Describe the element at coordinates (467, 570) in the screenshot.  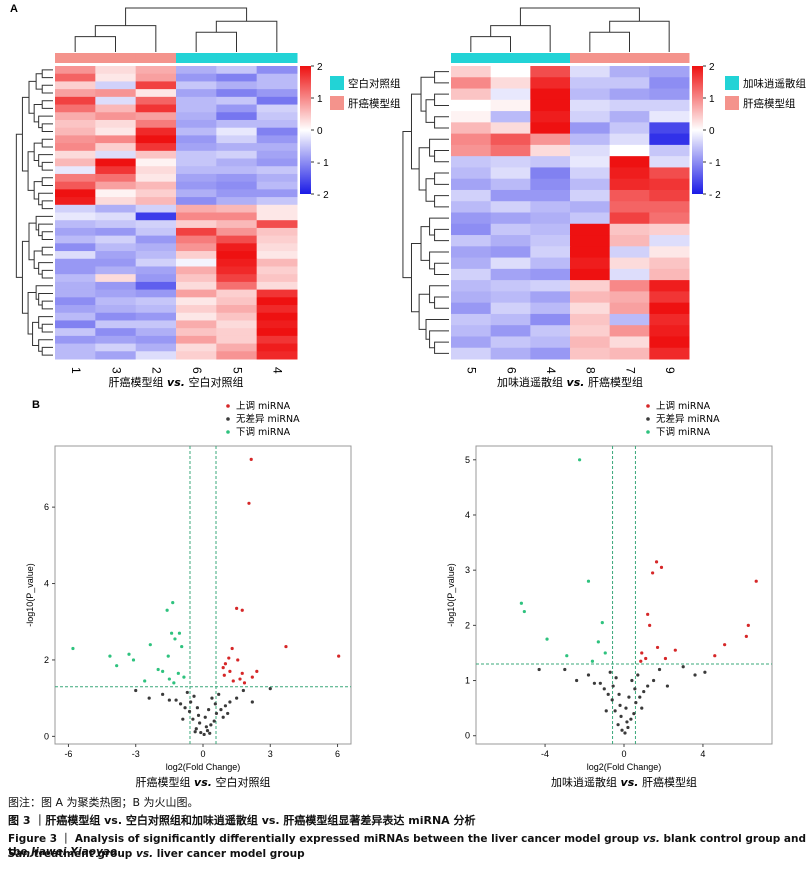
I see `y-tick-label: 3` at that location.